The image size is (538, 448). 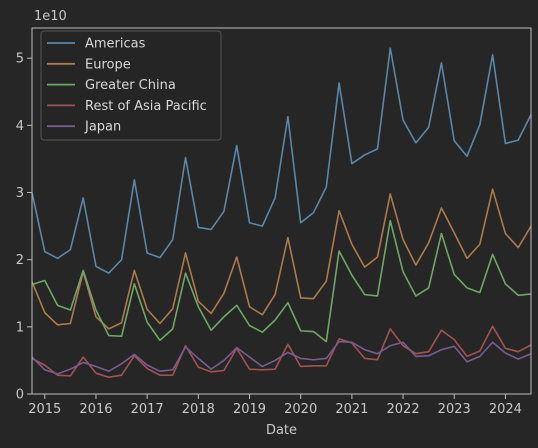 I want to click on x-tick-label: 2023, so click(x=454, y=409).